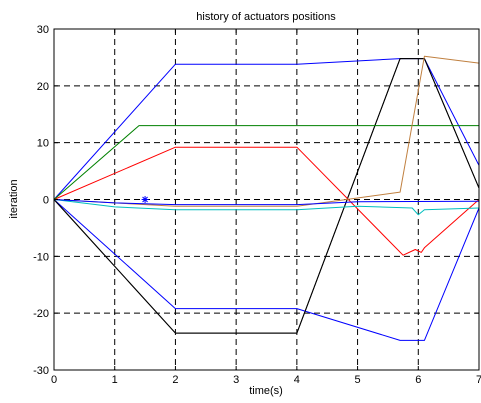  I want to click on y-tick-label: 0, so click(46, 201).